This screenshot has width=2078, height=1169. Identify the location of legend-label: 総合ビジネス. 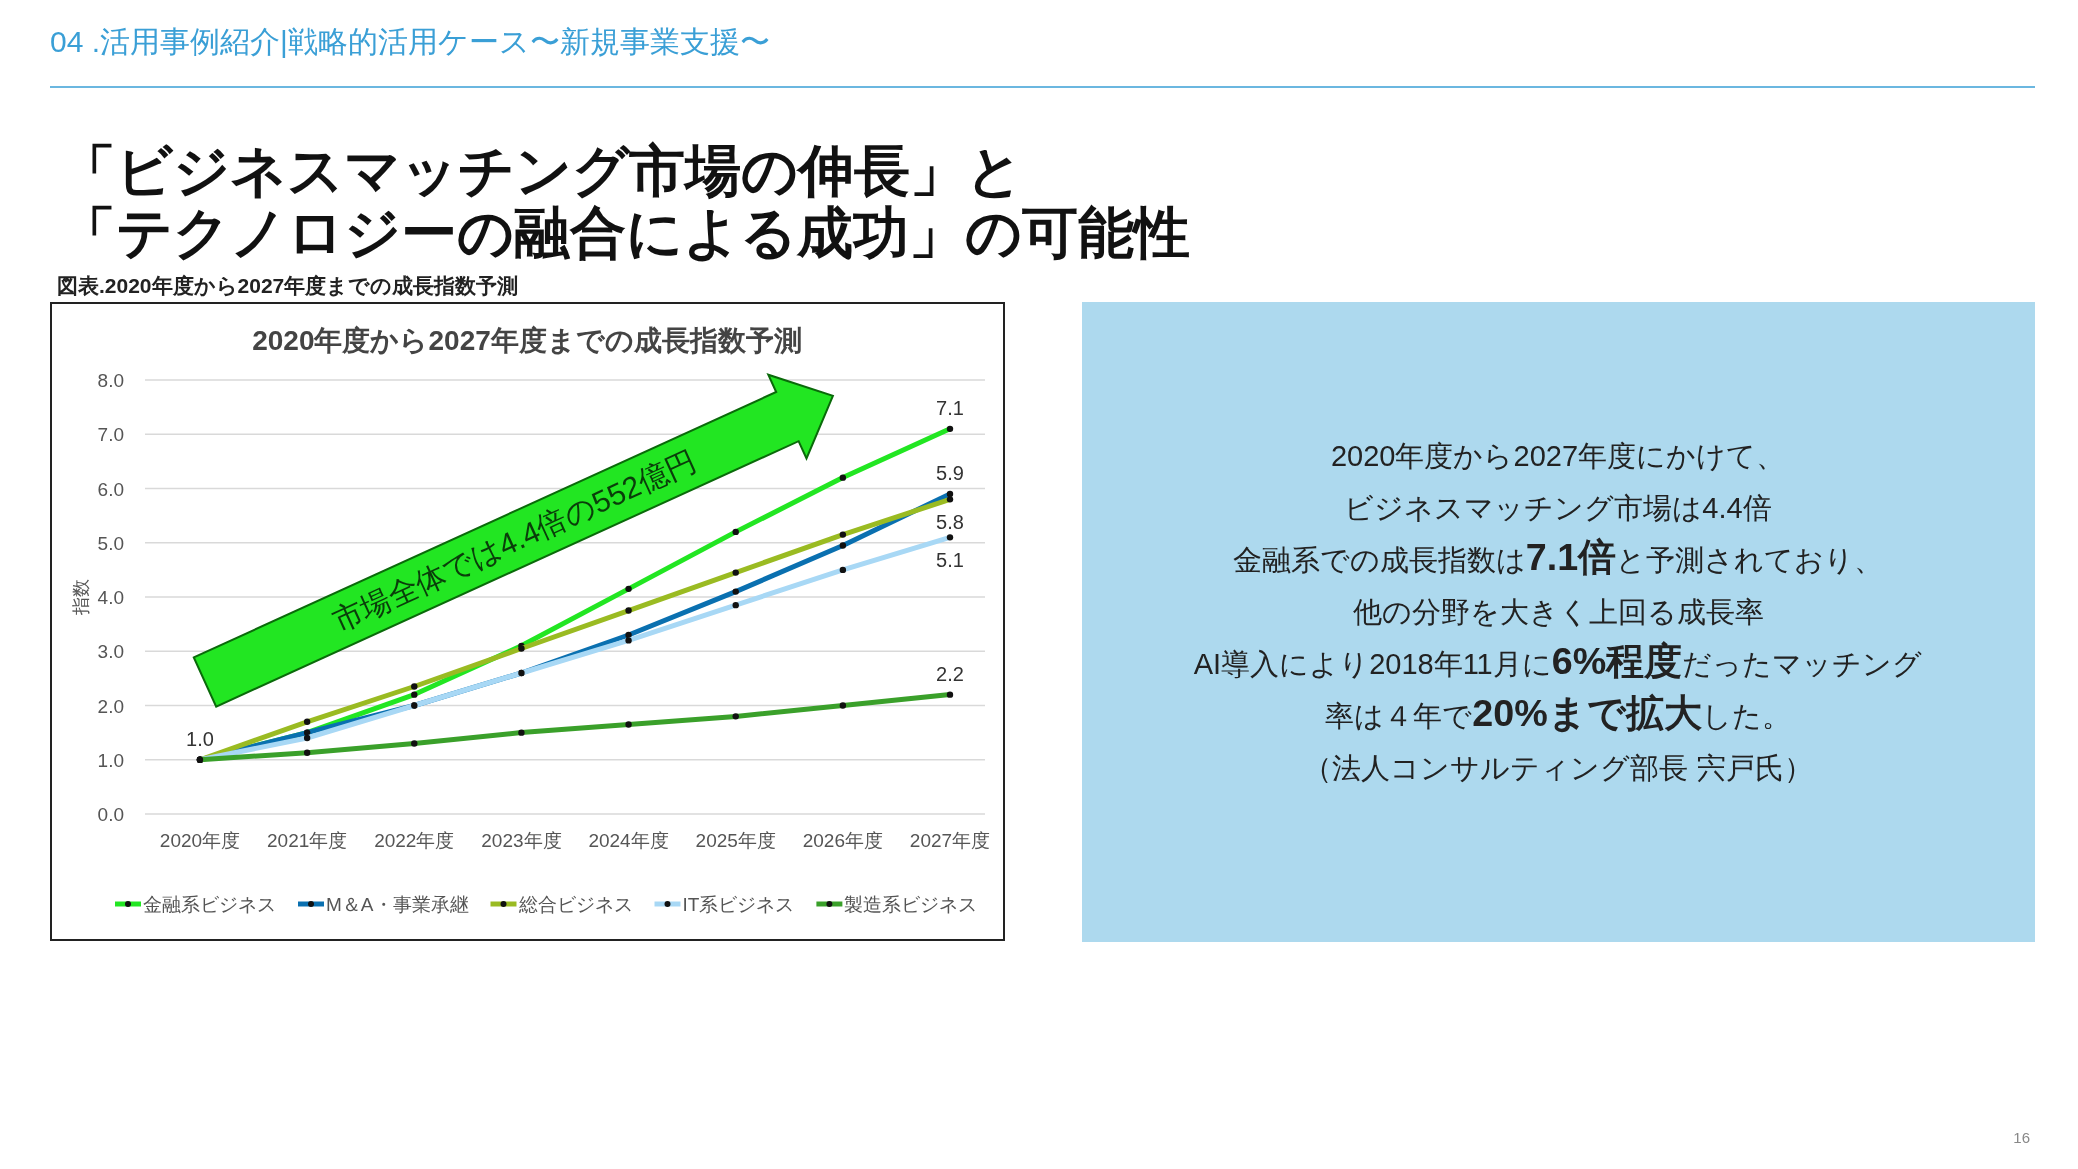
(575, 904).